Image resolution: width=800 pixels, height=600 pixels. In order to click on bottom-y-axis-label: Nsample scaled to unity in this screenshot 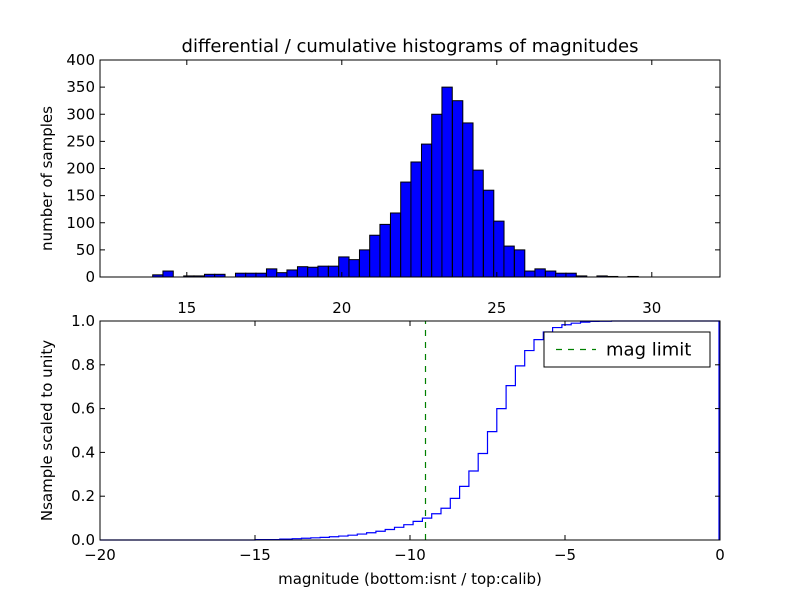, I will do `click(47, 430)`.